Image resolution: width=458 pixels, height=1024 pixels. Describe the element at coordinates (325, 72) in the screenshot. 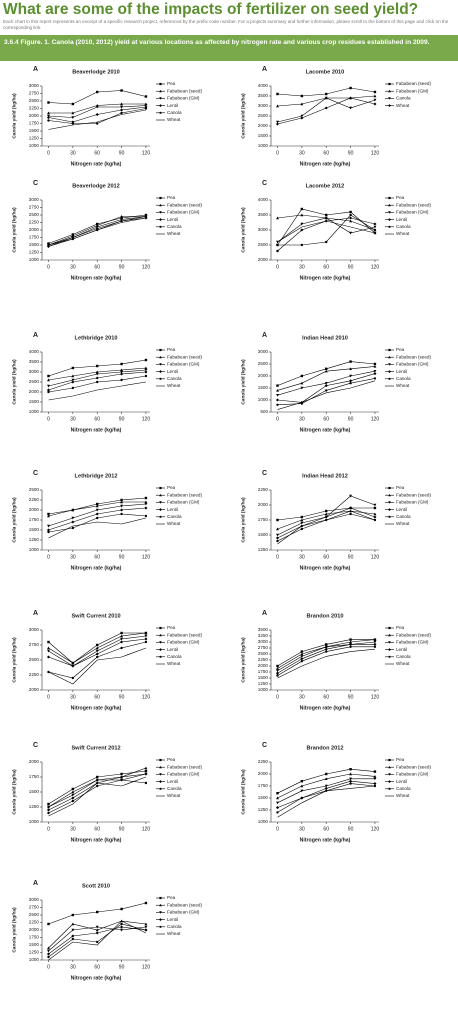

I see `chart-title: Lacombe 2010` at that location.